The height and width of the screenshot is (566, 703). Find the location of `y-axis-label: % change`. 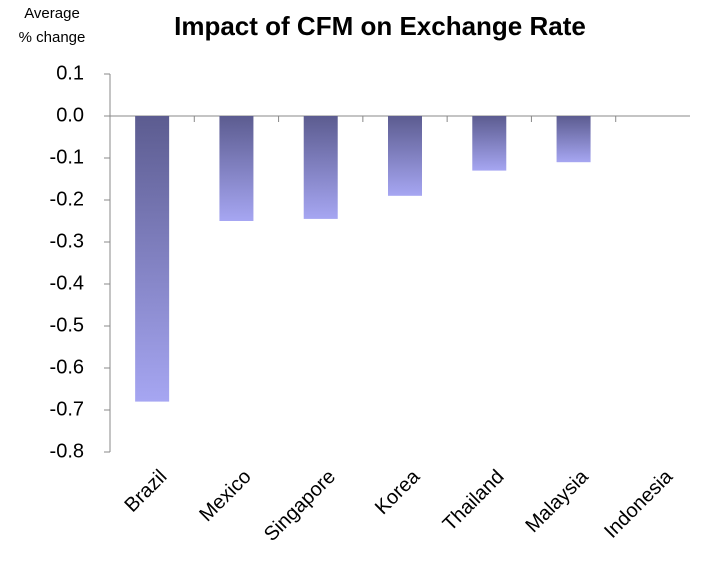

y-axis-label: % change is located at coordinates (52, 37).